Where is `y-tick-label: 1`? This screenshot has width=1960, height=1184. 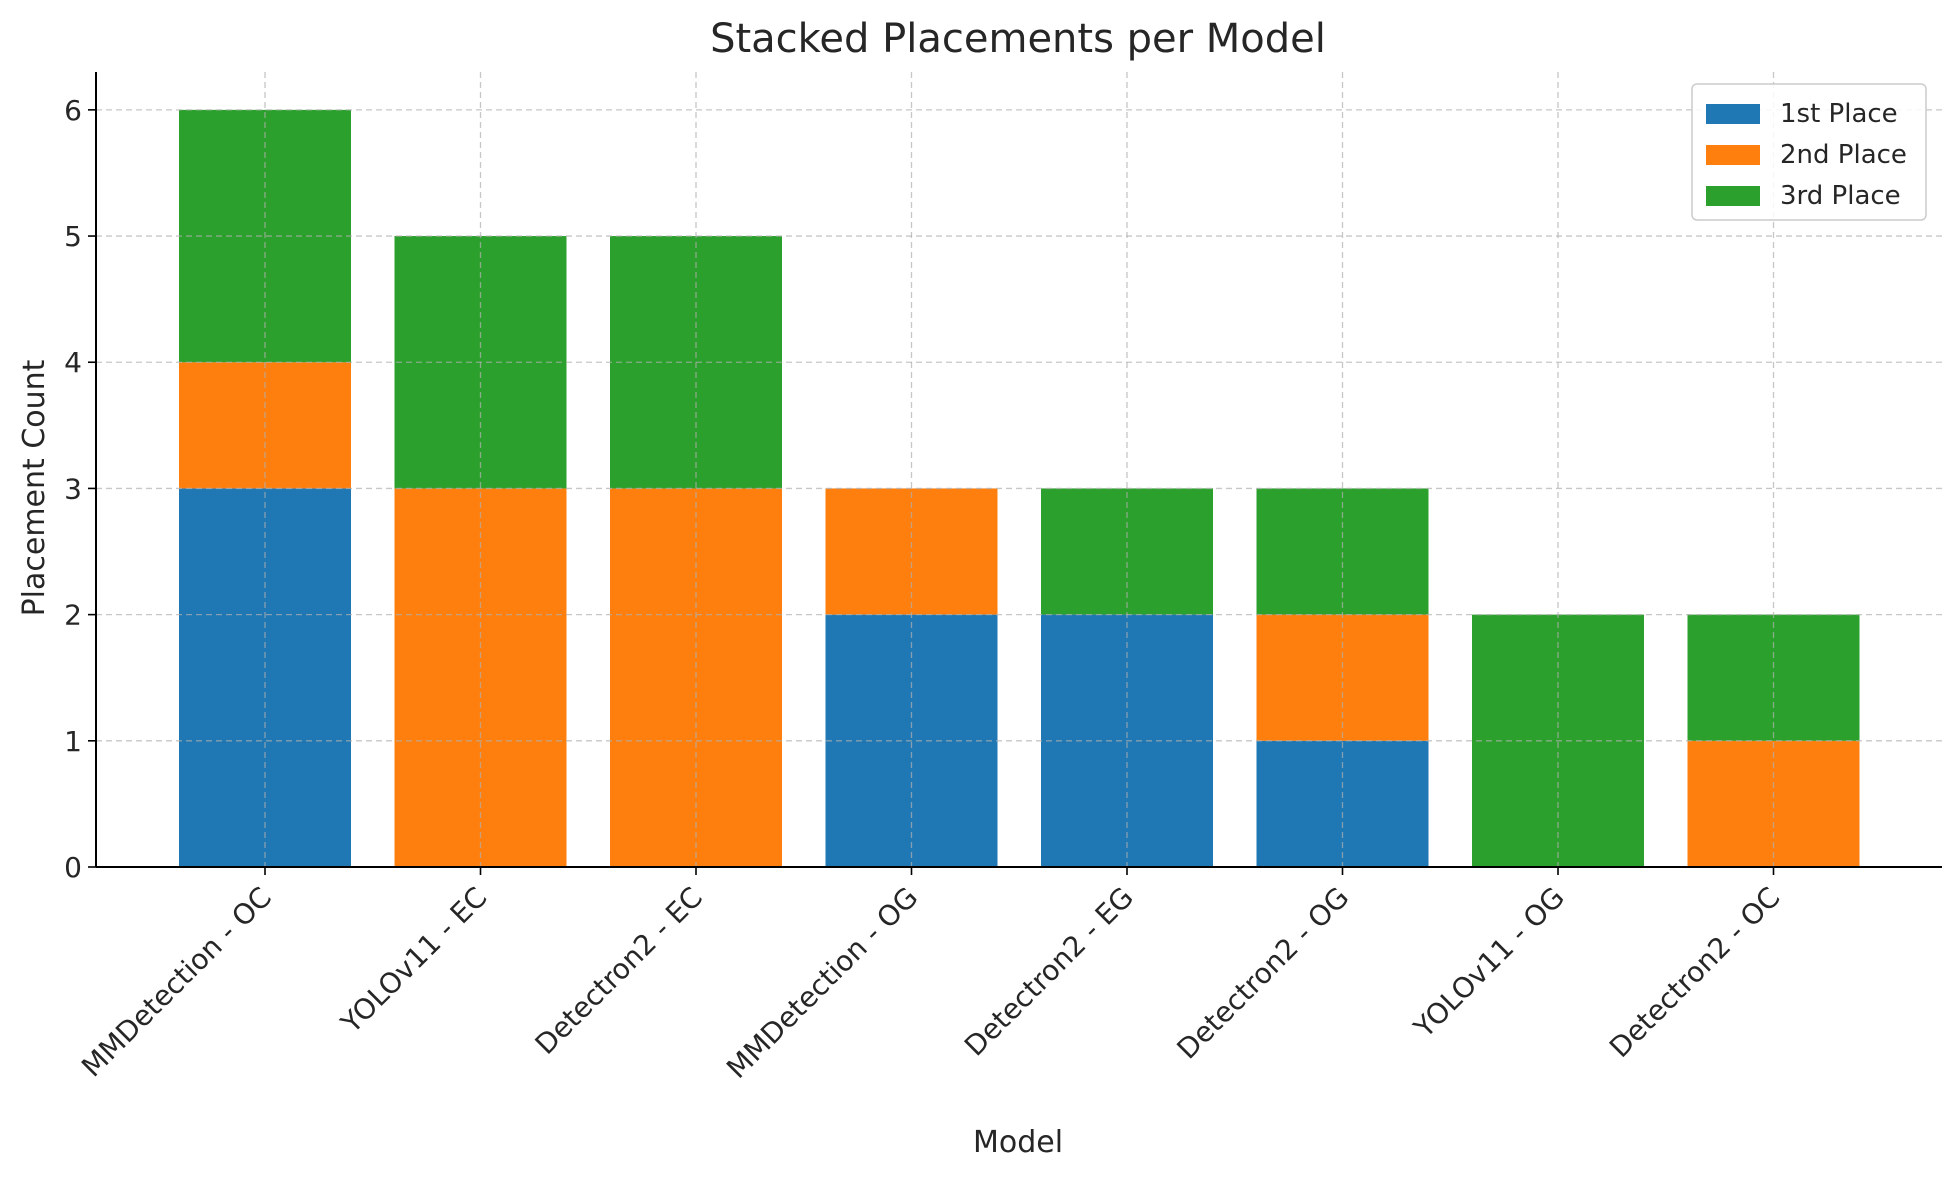
y-tick-label: 1 is located at coordinates (73, 741).